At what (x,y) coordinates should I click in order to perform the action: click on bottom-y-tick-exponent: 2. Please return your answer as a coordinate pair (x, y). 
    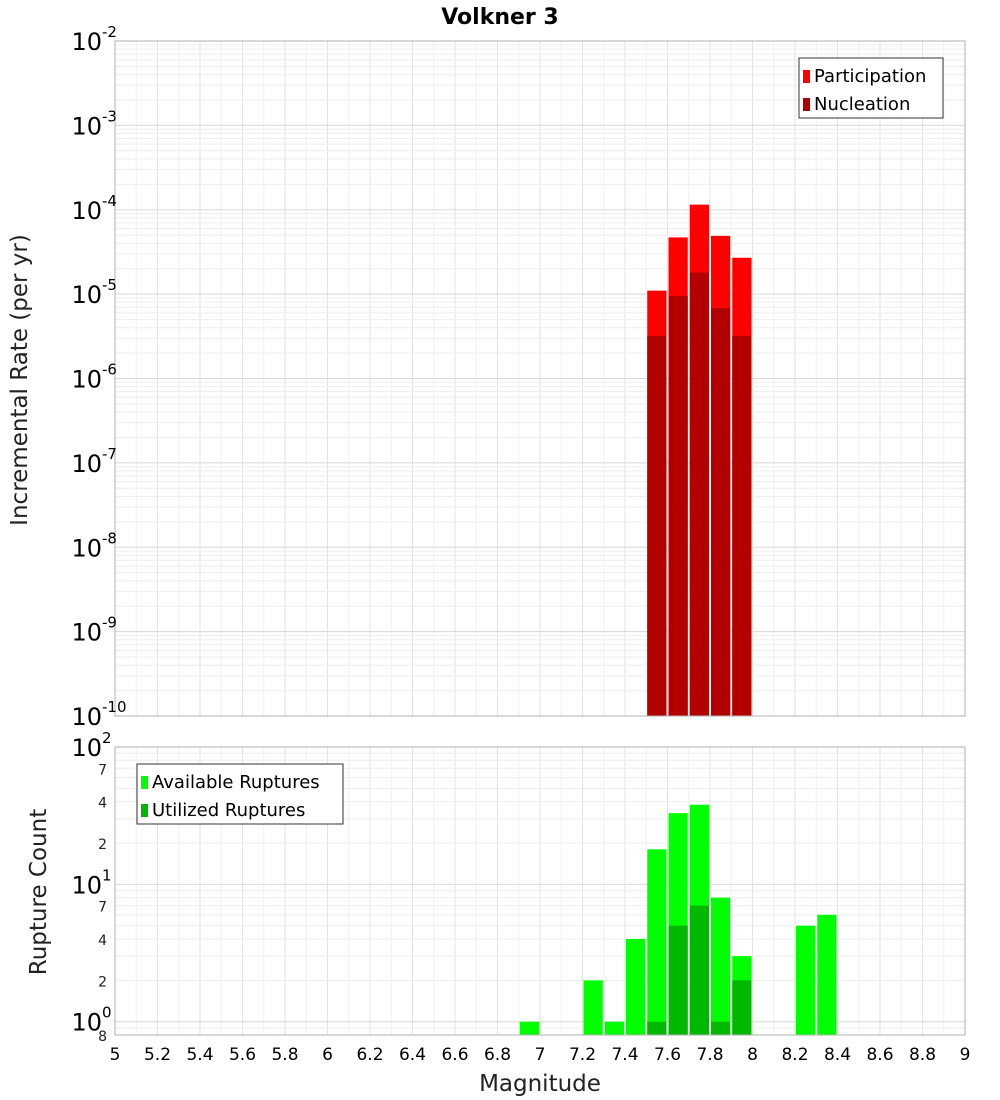
    Looking at the image, I should click on (107, 738).